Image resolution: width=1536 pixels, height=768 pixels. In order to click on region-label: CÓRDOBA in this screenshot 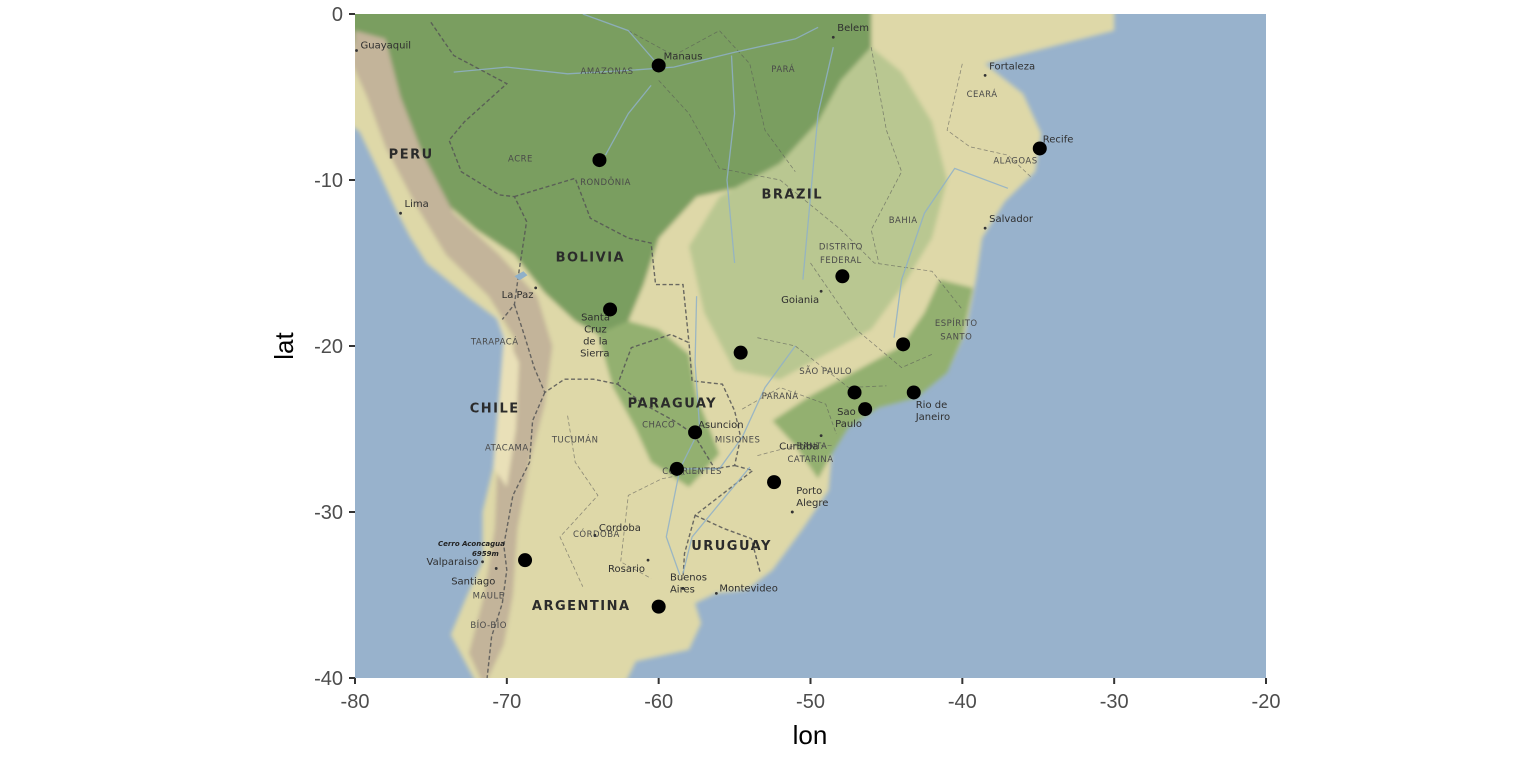, I will do `click(596, 534)`.